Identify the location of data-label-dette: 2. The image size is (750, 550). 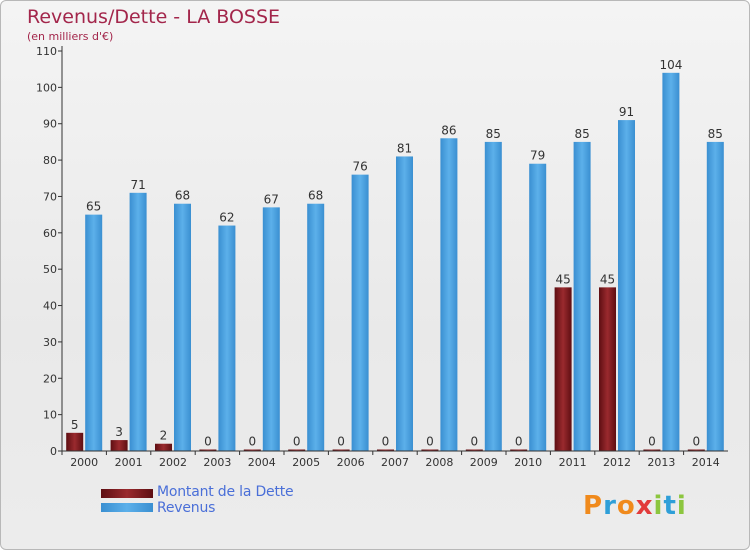
(164, 436).